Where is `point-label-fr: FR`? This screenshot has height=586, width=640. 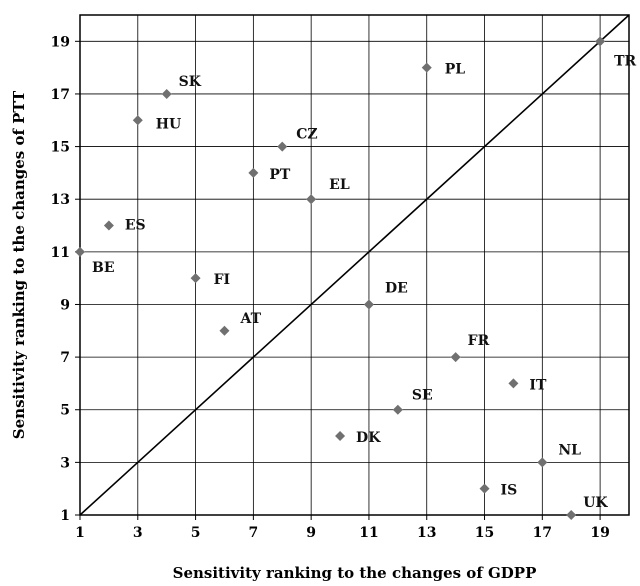 point-label-fr: FR is located at coordinates (479, 341).